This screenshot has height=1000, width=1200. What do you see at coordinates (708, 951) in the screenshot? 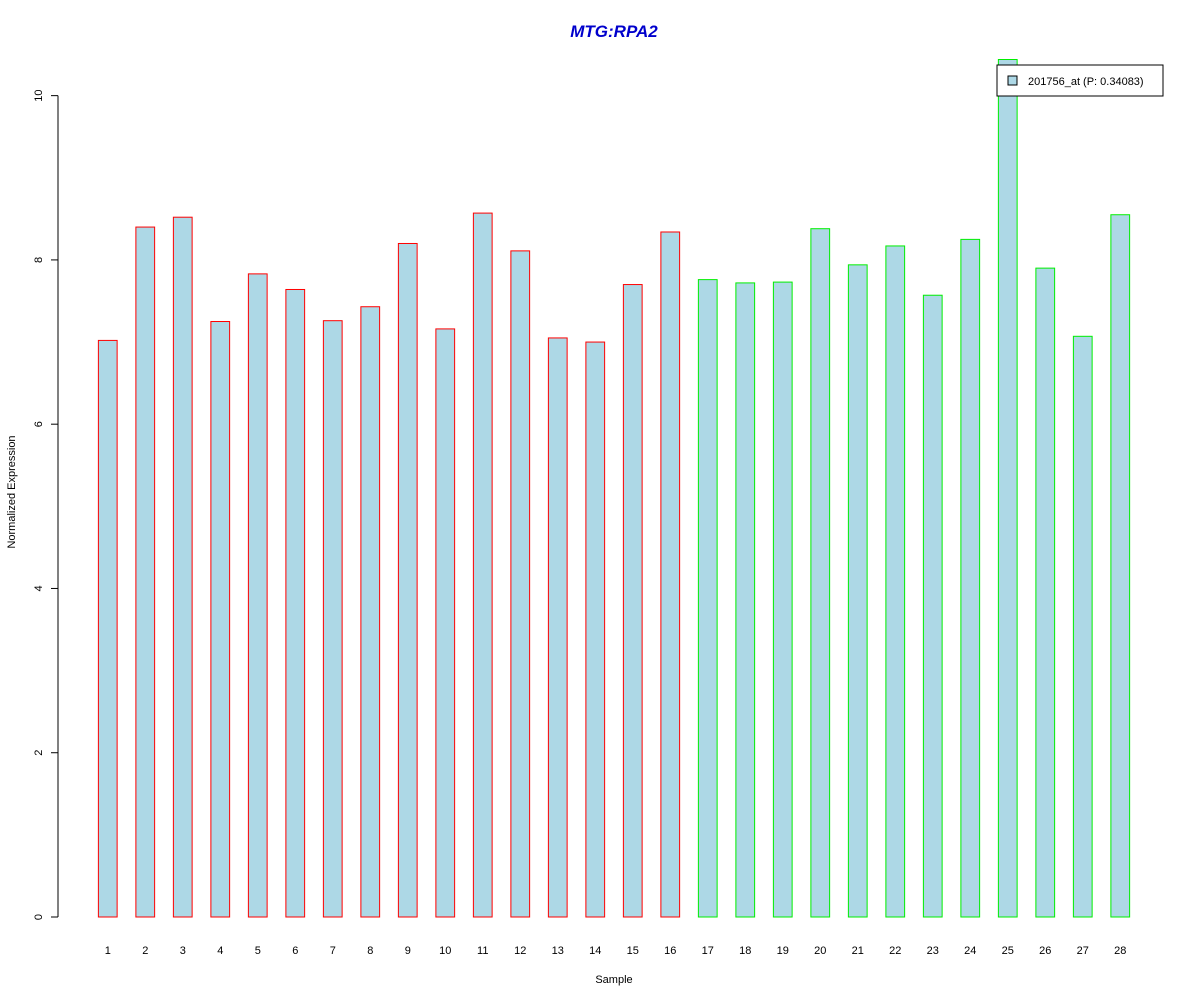
I see `x-tick-label: 17` at bounding box center [708, 951].